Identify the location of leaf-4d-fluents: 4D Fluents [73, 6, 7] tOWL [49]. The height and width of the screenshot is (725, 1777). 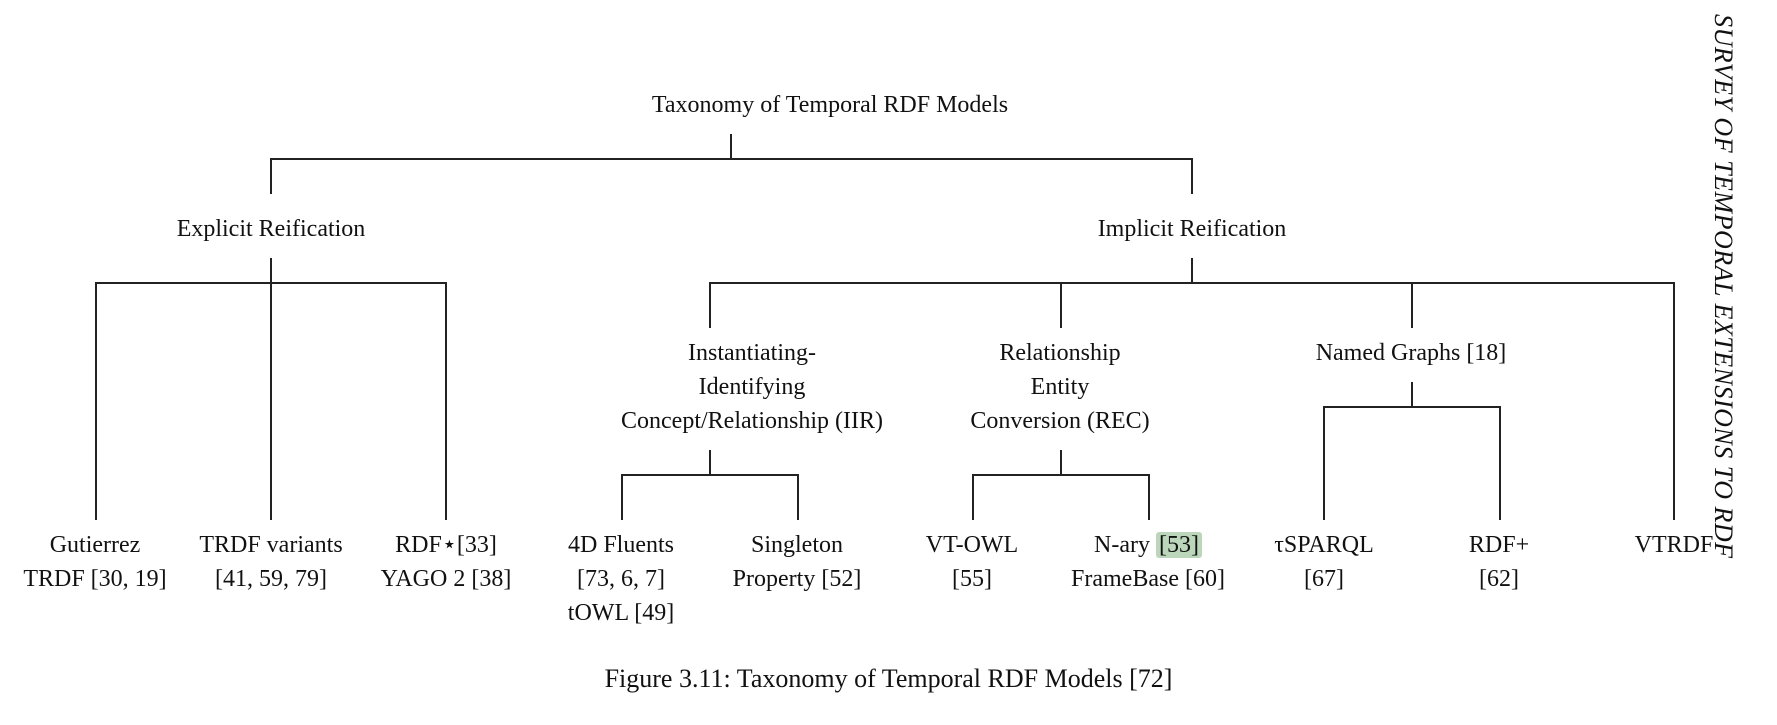
(621, 579).